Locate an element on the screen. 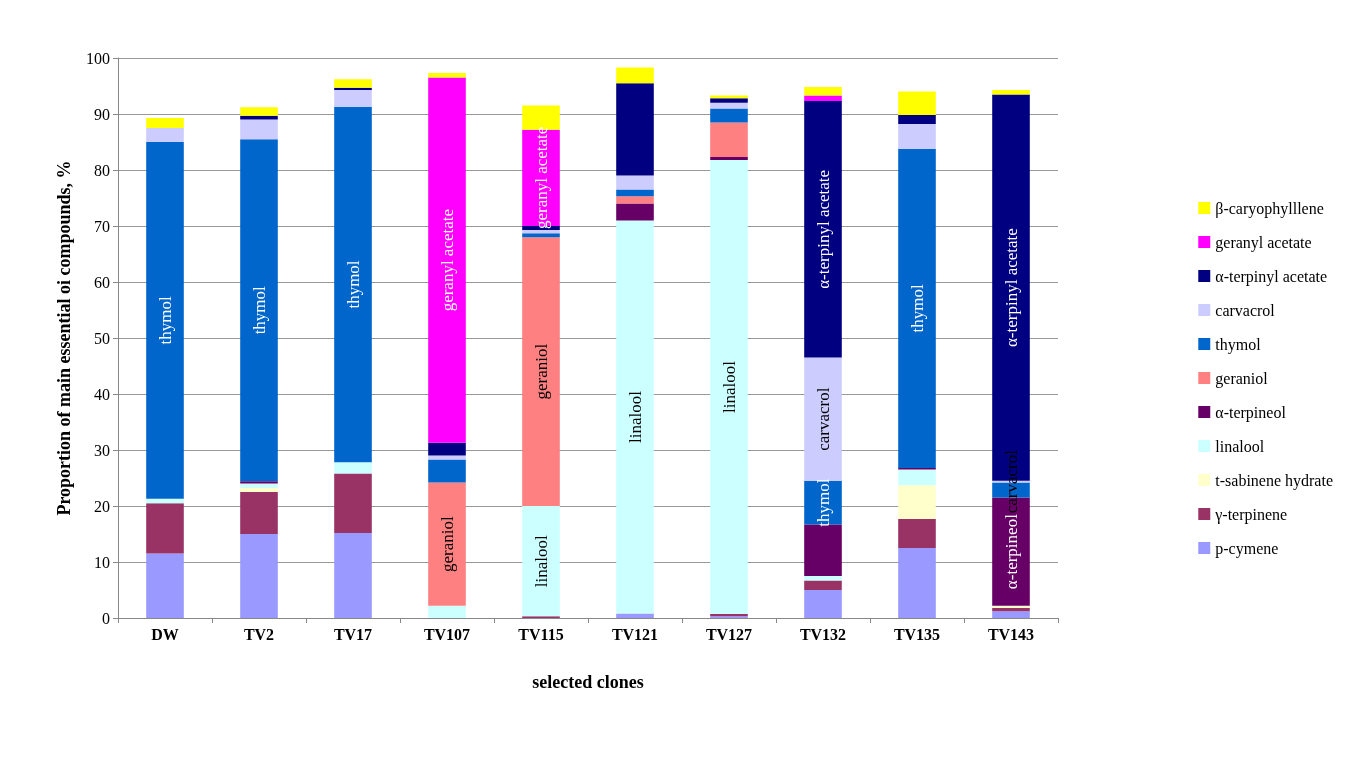  y-tick-label: 50 is located at coordinates (102, 338).